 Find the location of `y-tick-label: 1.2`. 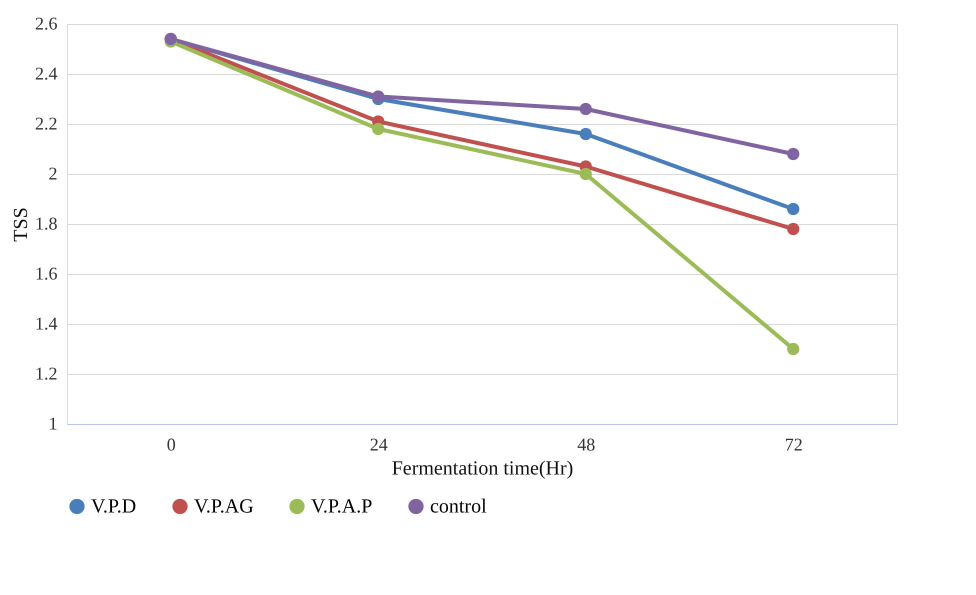

y-tick-label: 1.2 is located at coordinates (46, 374).